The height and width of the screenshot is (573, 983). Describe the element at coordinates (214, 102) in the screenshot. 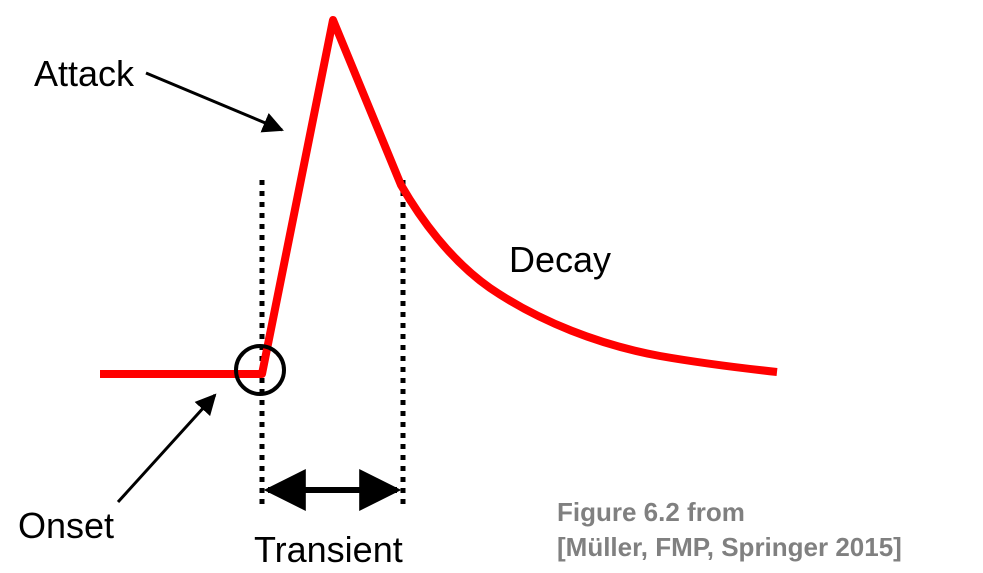

I see `attack-arrow` at that location.